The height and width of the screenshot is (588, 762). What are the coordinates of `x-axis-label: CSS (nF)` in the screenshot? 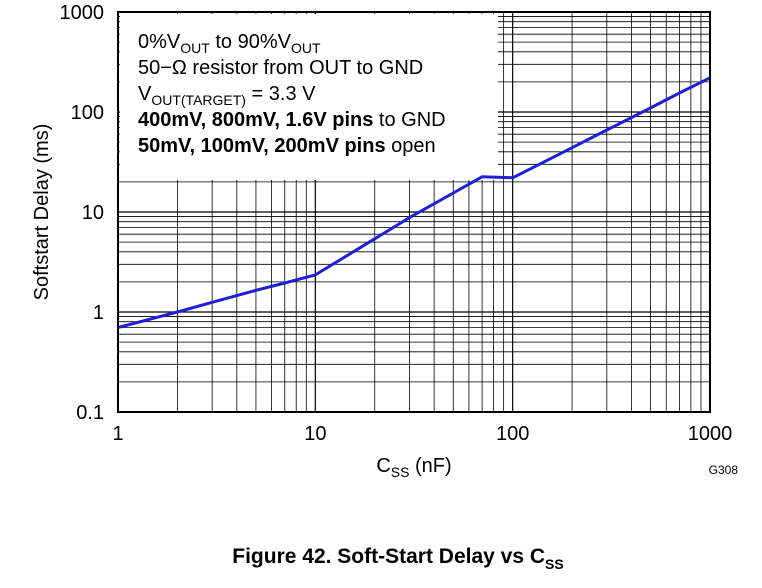 It's located at (413, 467).